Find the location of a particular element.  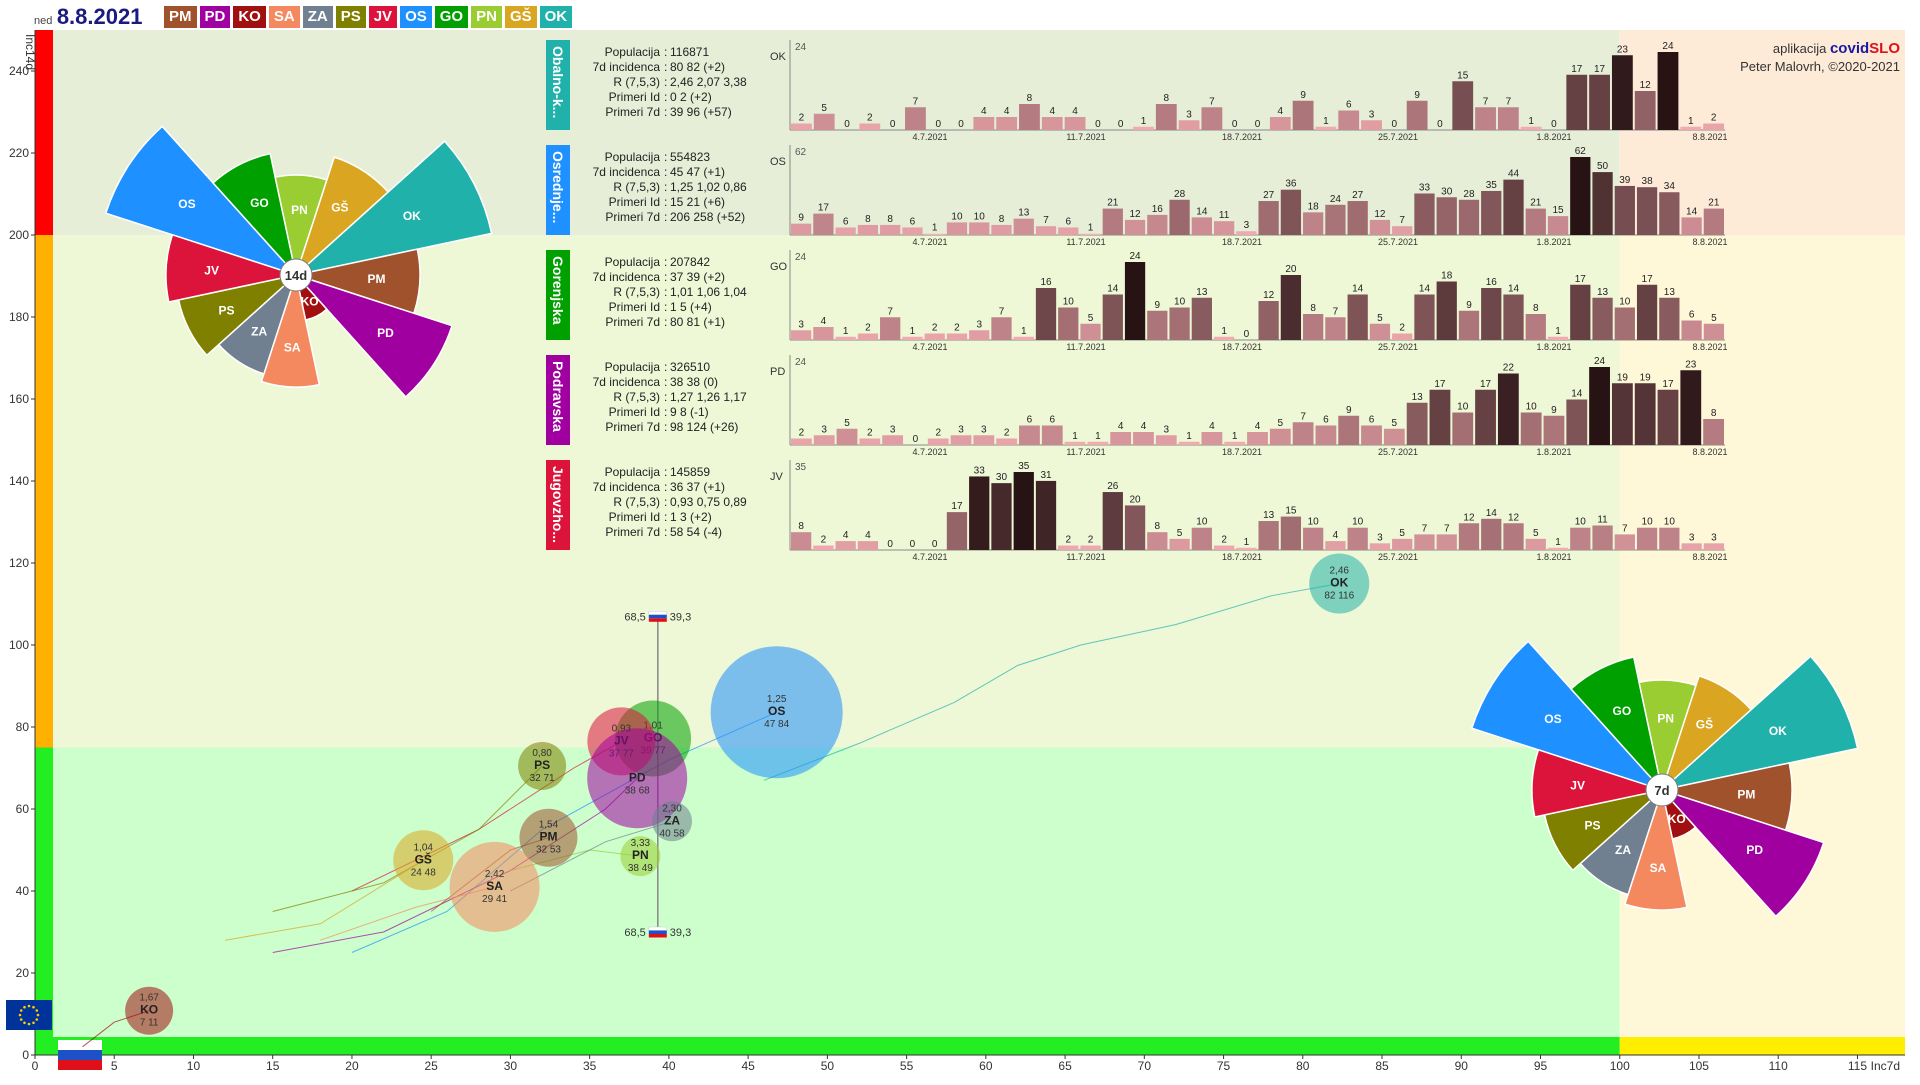

y-tick-label: 200 is located at coordinates (19, 235).